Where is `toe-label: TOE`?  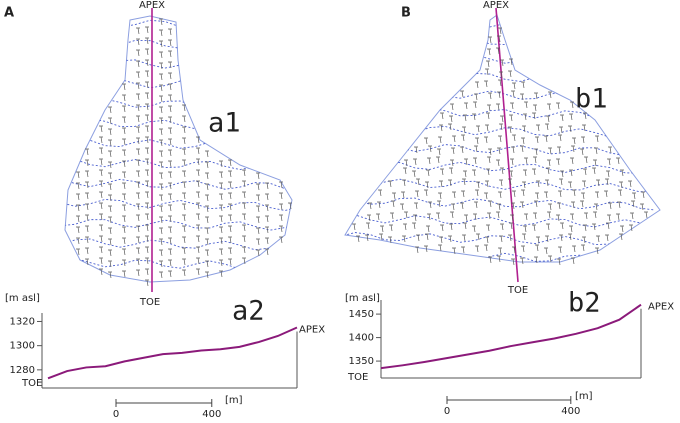 toe-label: TOE is located at coordinates (517, 290).